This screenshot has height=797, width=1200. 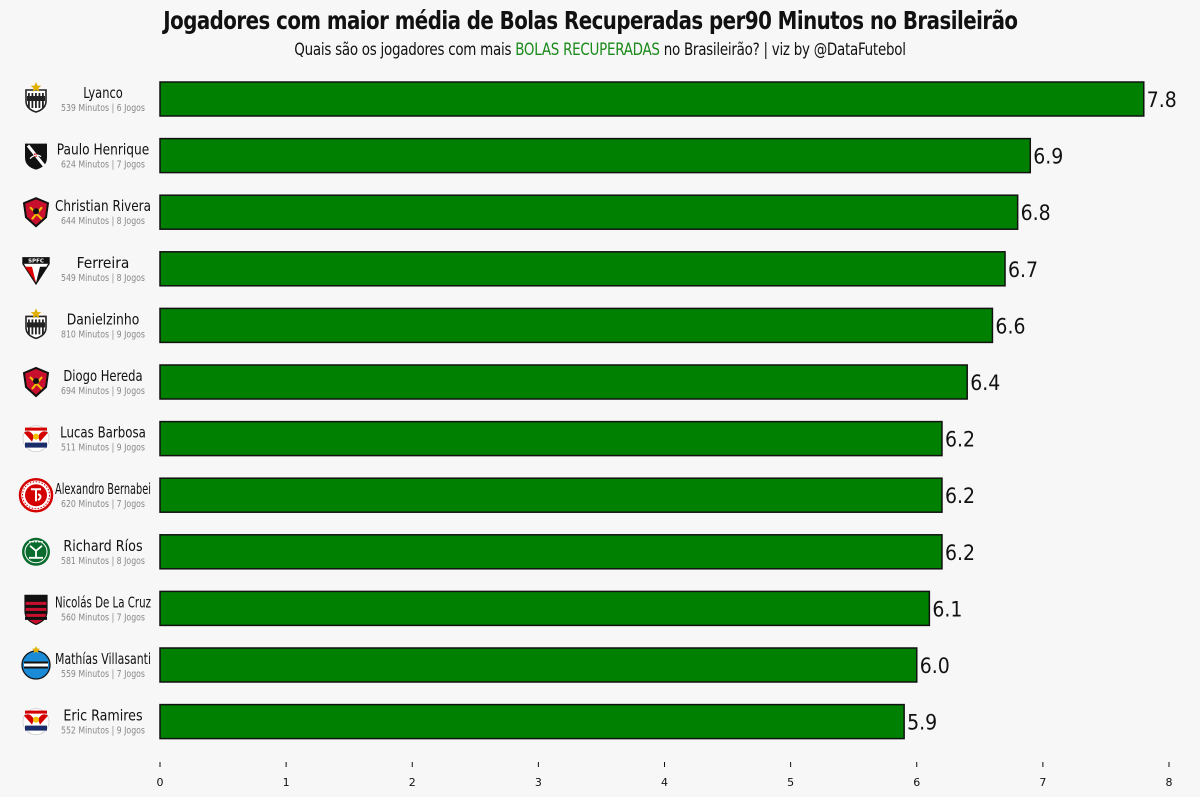 I want to click on x-tick-label-0: 0, so click(x=160, y=782).